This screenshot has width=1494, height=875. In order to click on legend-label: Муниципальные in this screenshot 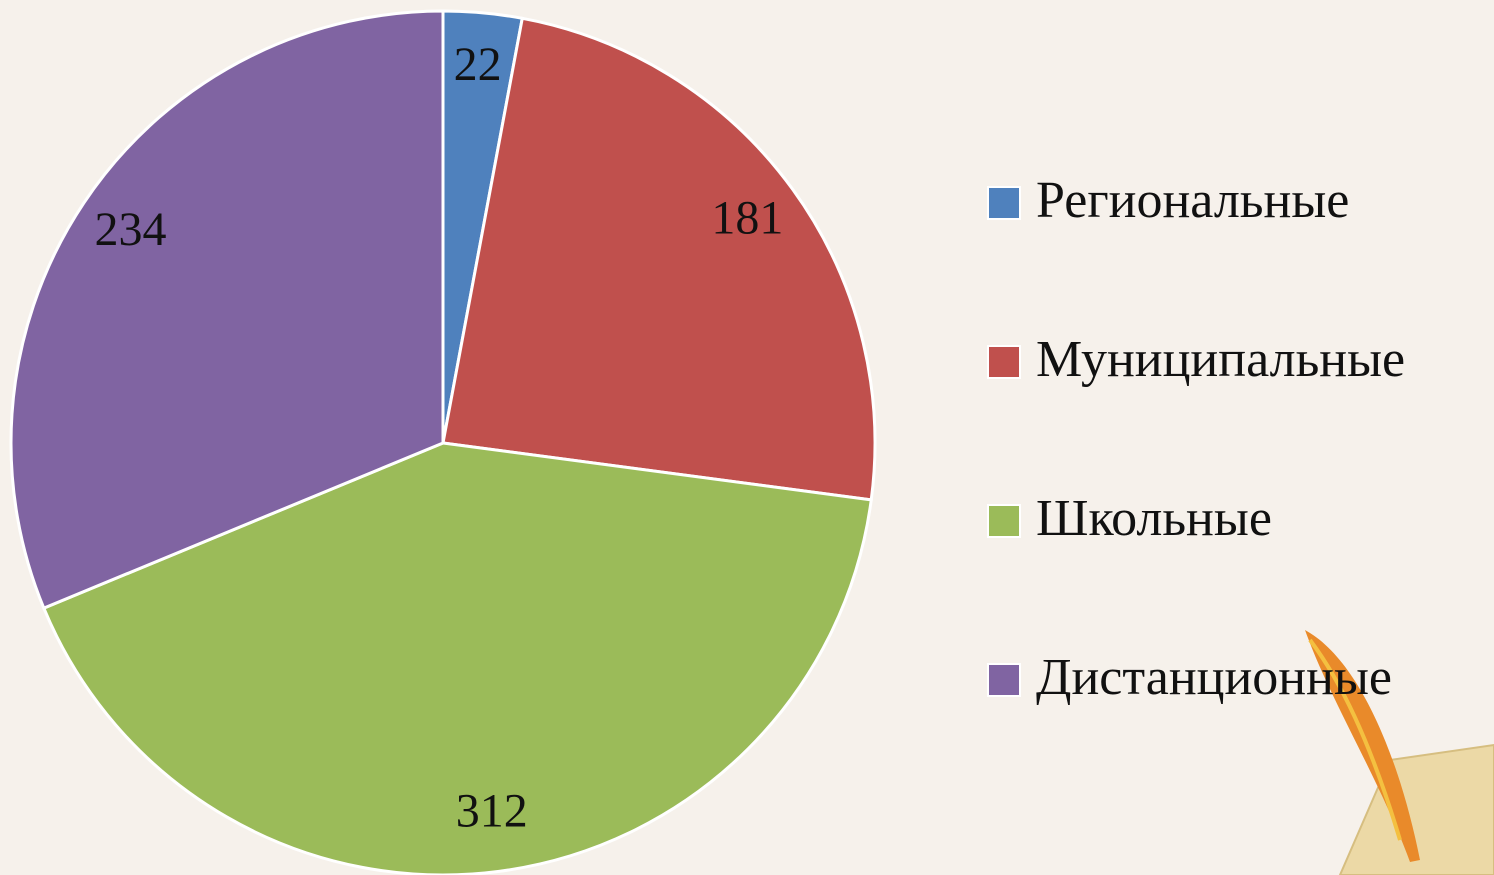, I will do `click(1220, 359)`.